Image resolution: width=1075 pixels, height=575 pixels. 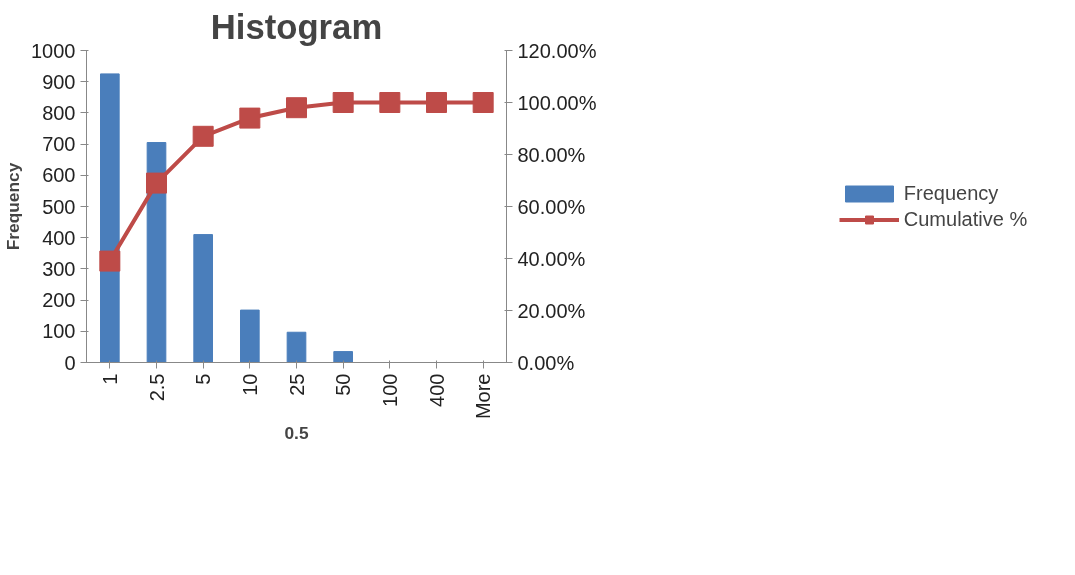 What do you see at coordinates (59, 237) in the screenshot?
I see `y-tick-label: 400` at bounding box center [59, 237].